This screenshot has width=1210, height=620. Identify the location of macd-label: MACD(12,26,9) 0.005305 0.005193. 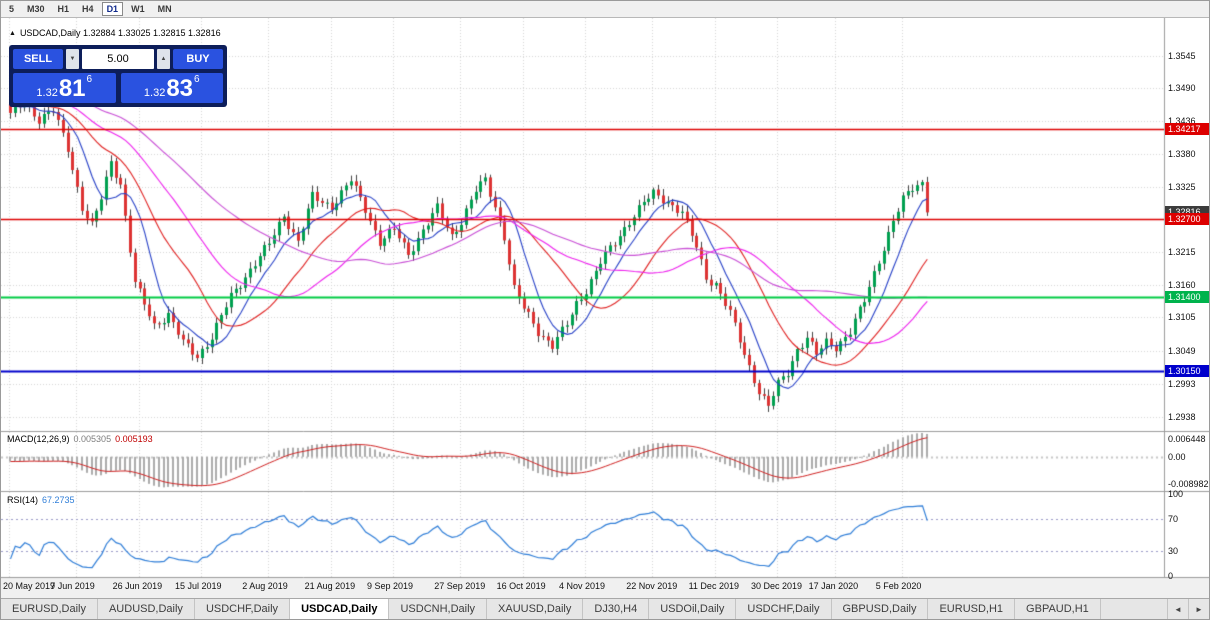
(80, 439).